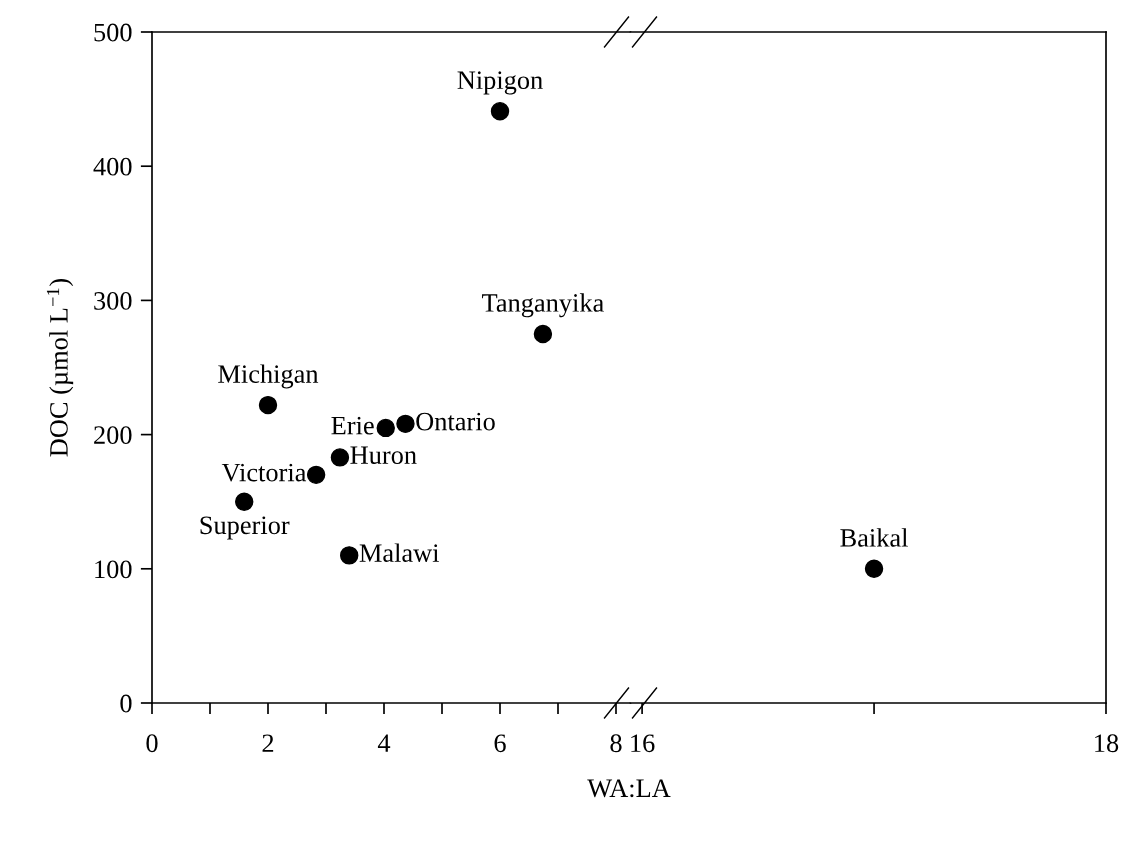  I want to click on y-tick-label: 300, so click(113, 301).